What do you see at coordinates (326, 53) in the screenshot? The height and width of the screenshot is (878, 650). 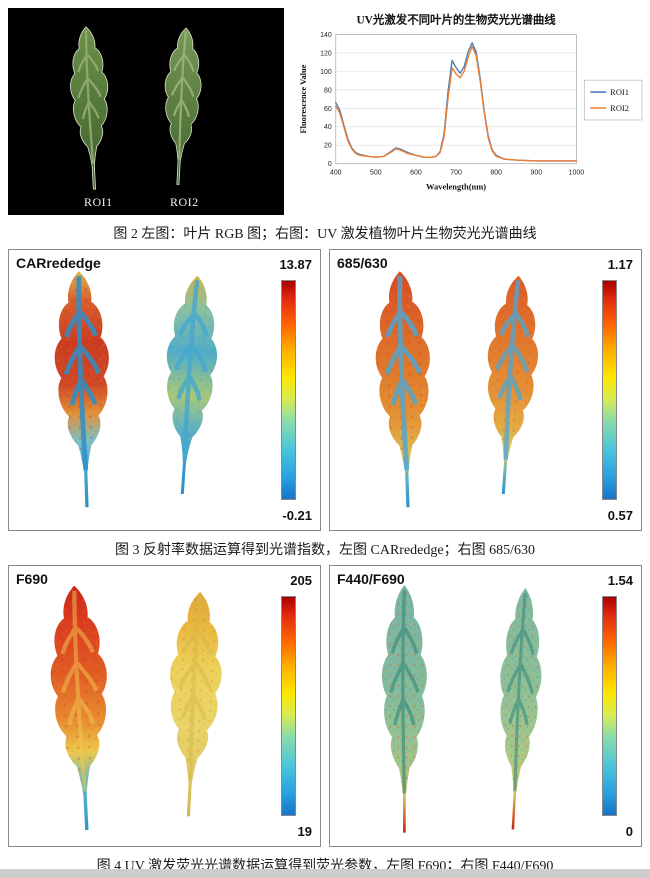 I see `svg-text: 120` at bounding box center [326, 53].